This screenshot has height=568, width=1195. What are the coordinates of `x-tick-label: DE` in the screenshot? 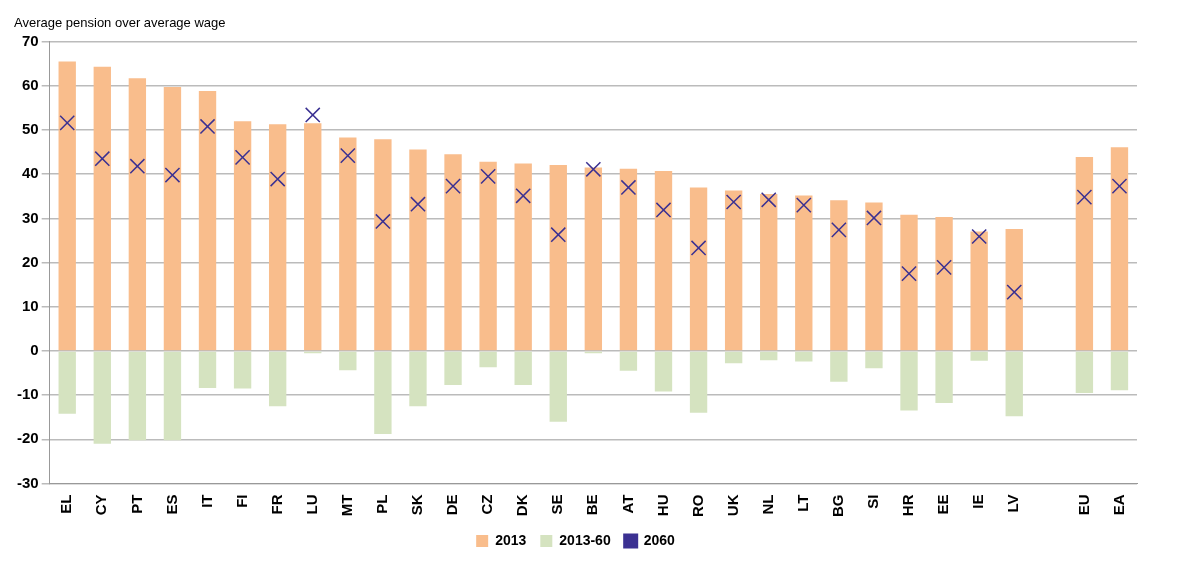 It's located at (452, 505).